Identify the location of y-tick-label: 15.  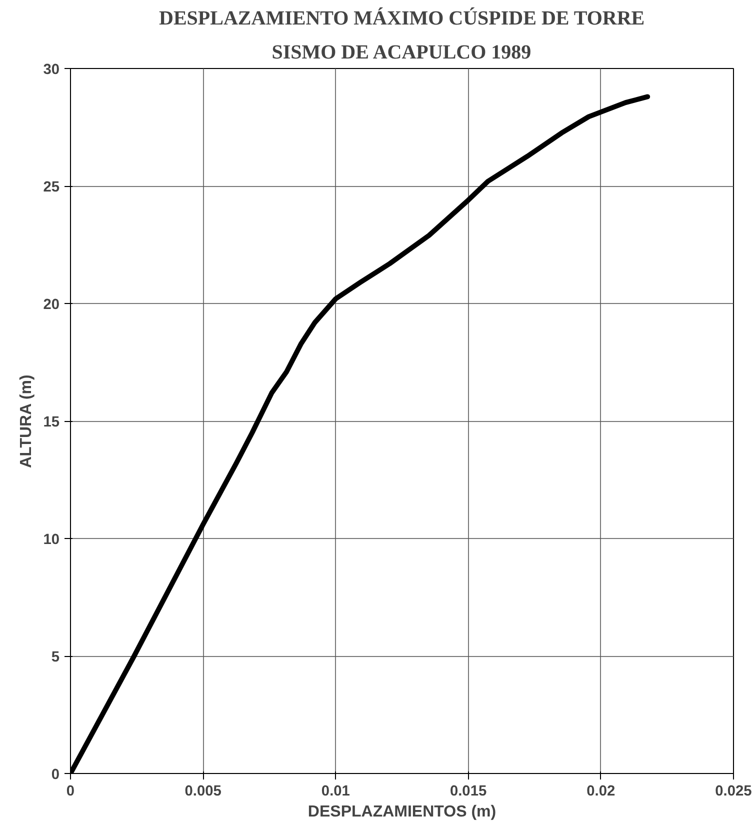
(51, 422).